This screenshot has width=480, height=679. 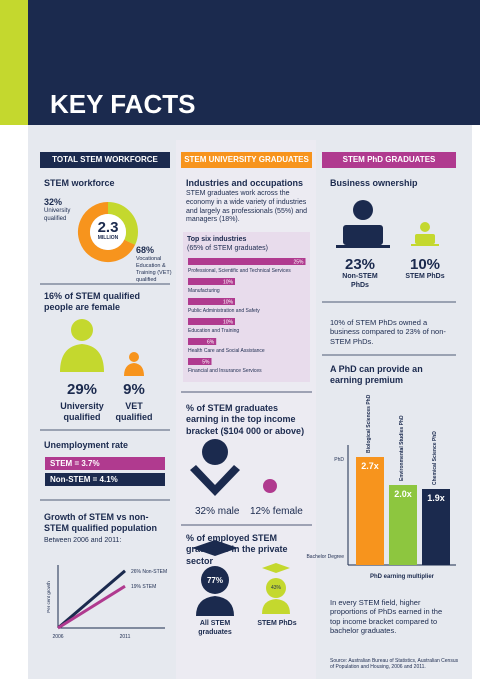 What do you see at coordinates (213, 331) in the screenshot?
I see `industry-name: Education and Training` at bounding box center [213, 331].